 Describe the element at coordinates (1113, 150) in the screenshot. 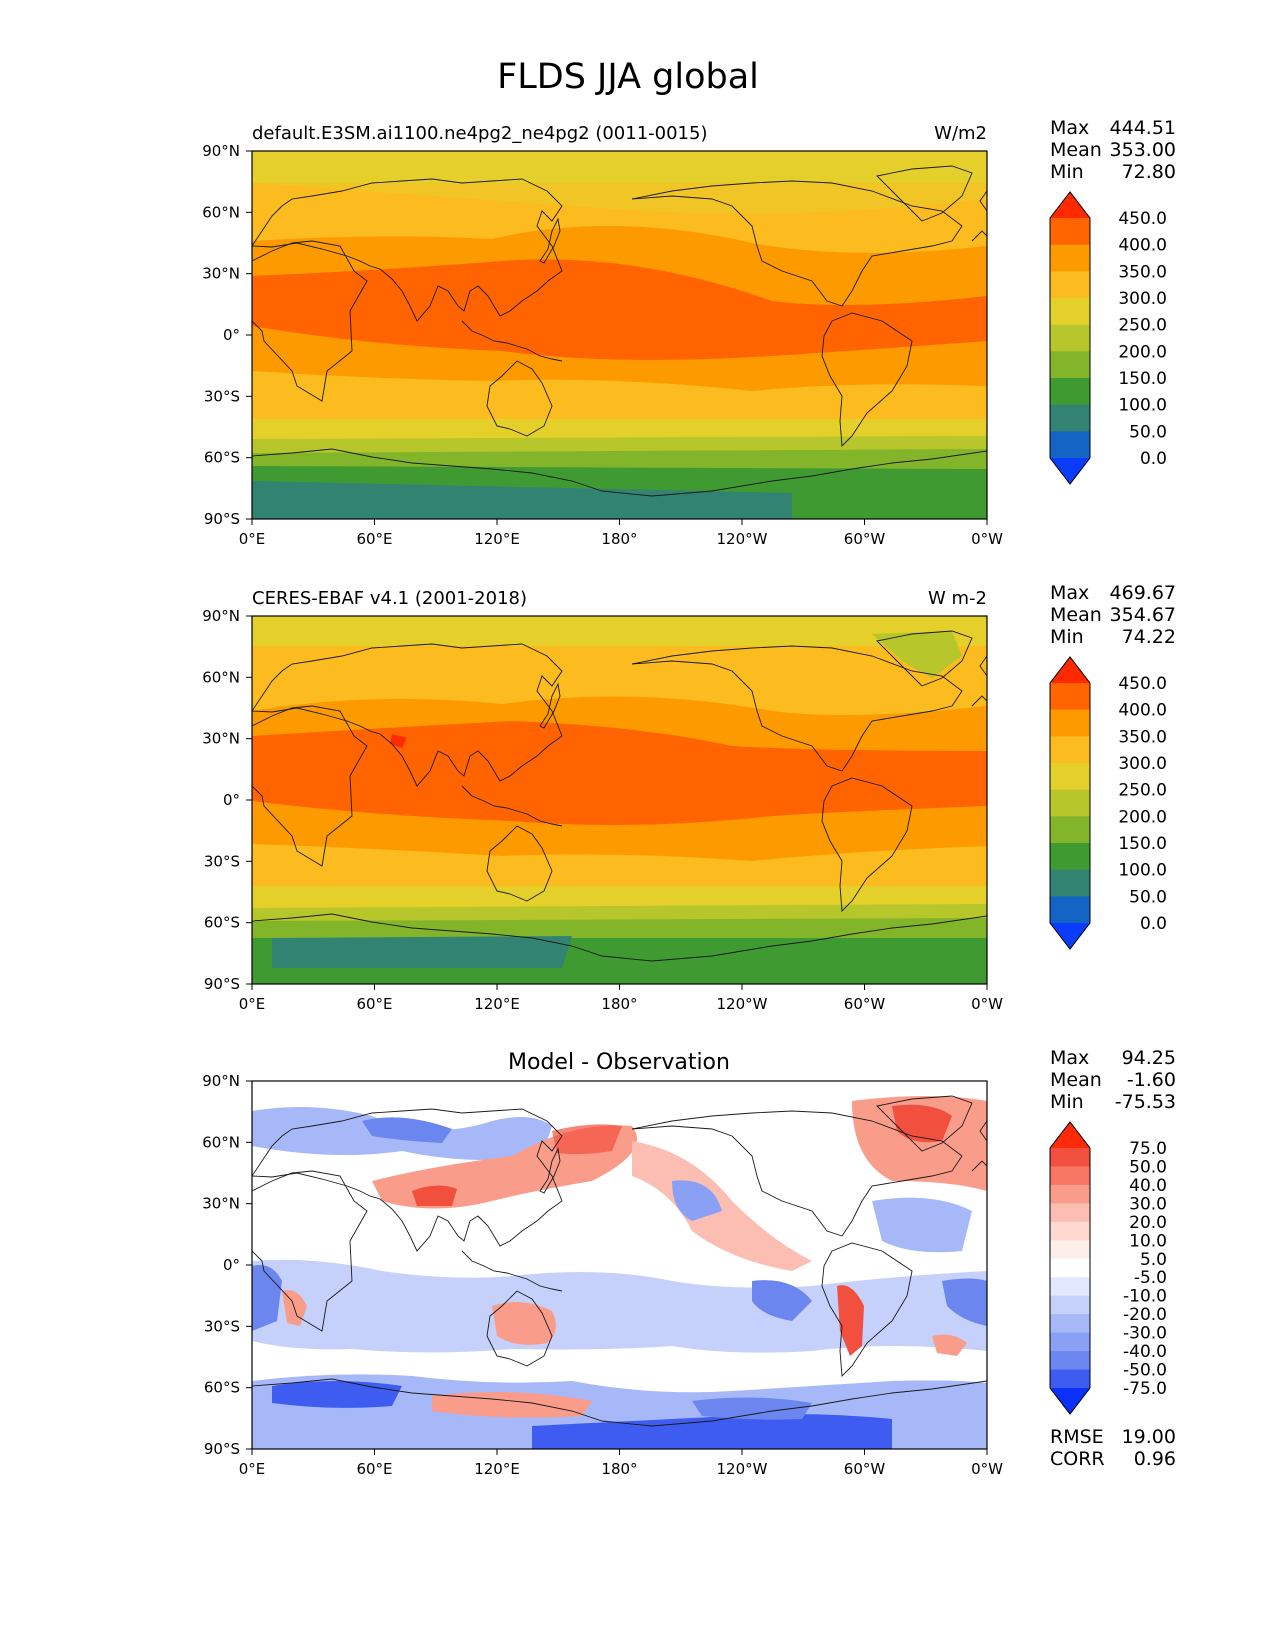

I see `stats-model: Max 444.51 Mean 353.00 Min 72.80` at that location.